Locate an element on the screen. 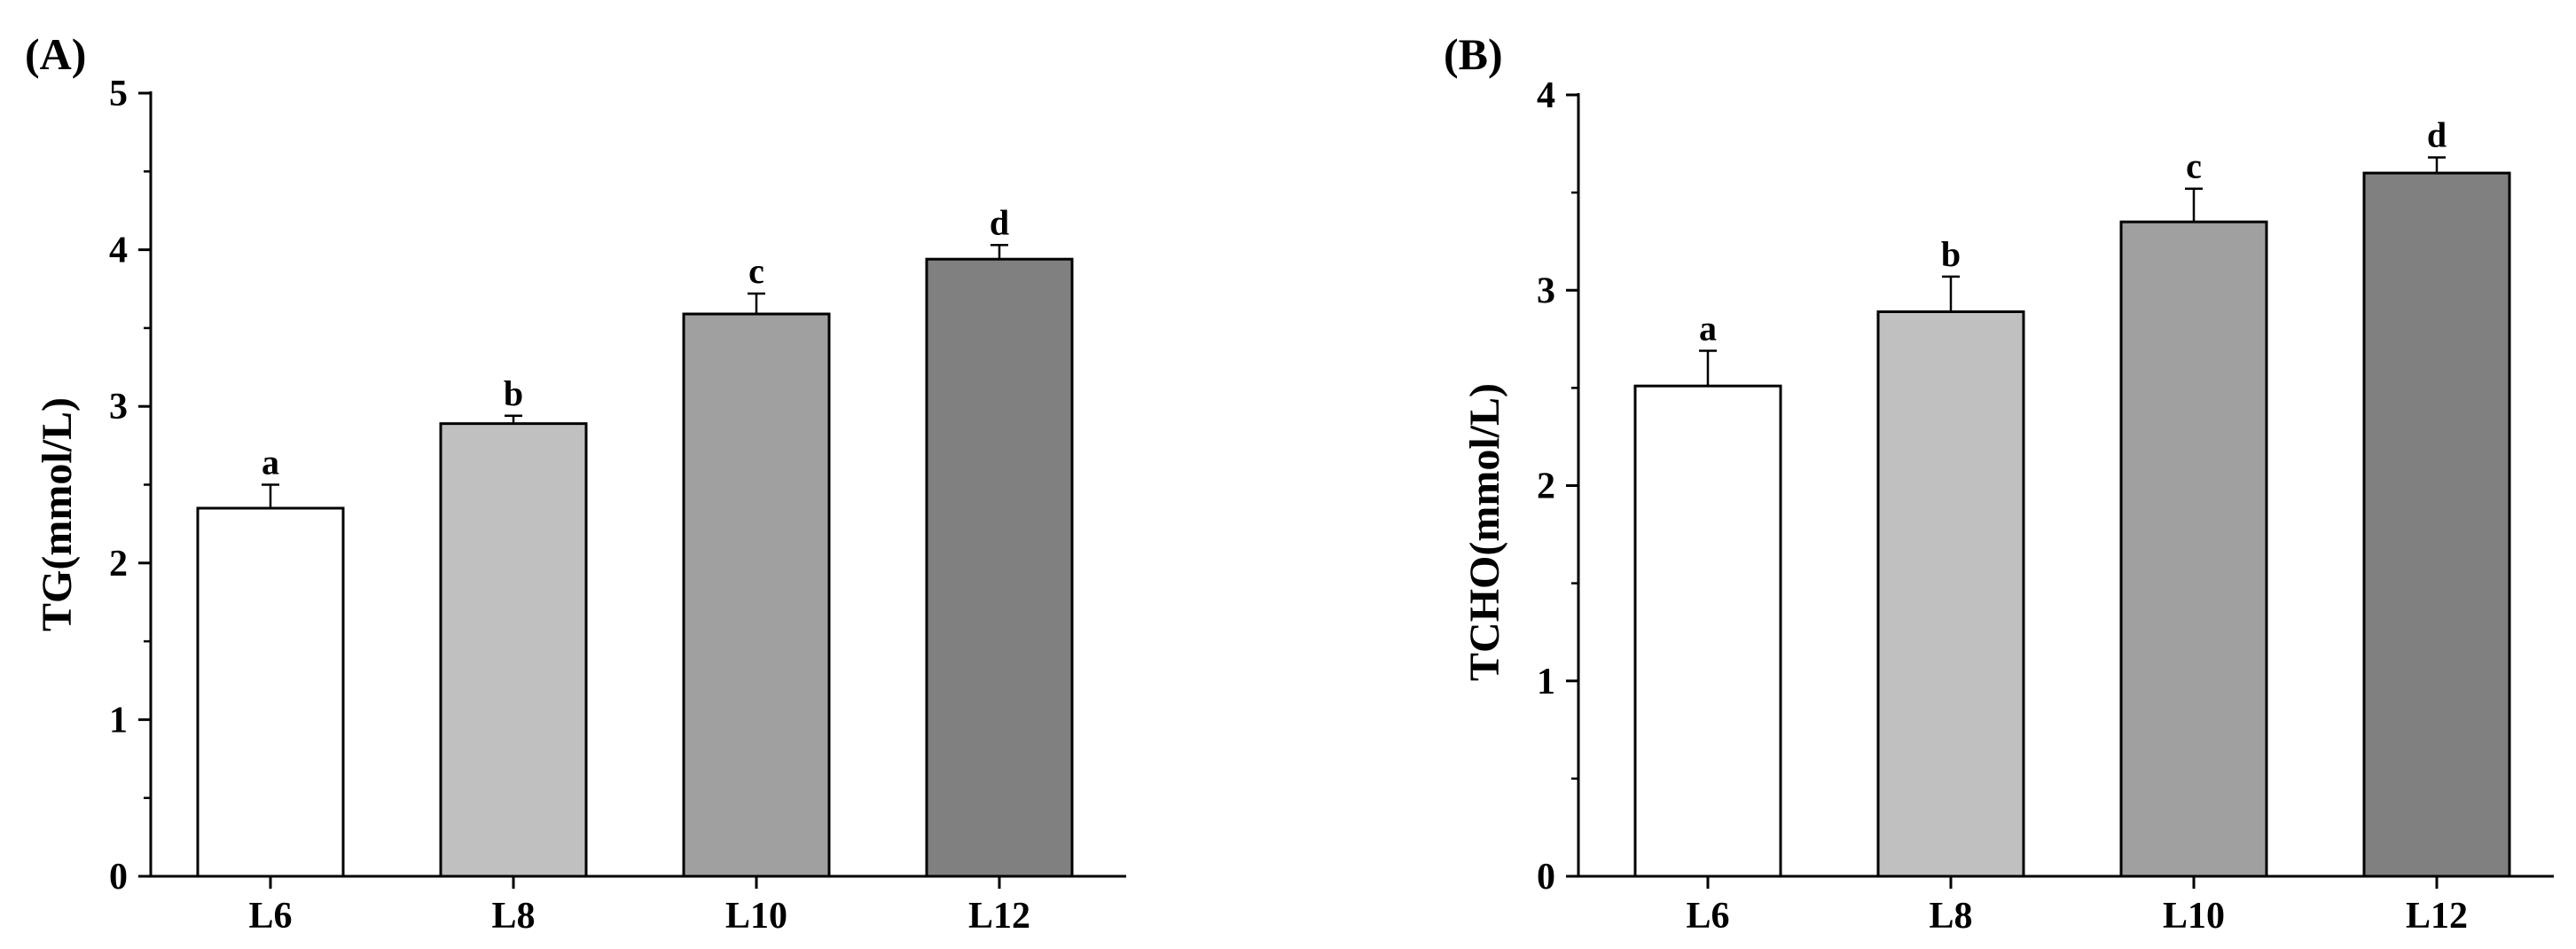 The image size is (2576, 949). y-axis-title: TCHO(mmol/L) is located at coordinates (1484, 532).